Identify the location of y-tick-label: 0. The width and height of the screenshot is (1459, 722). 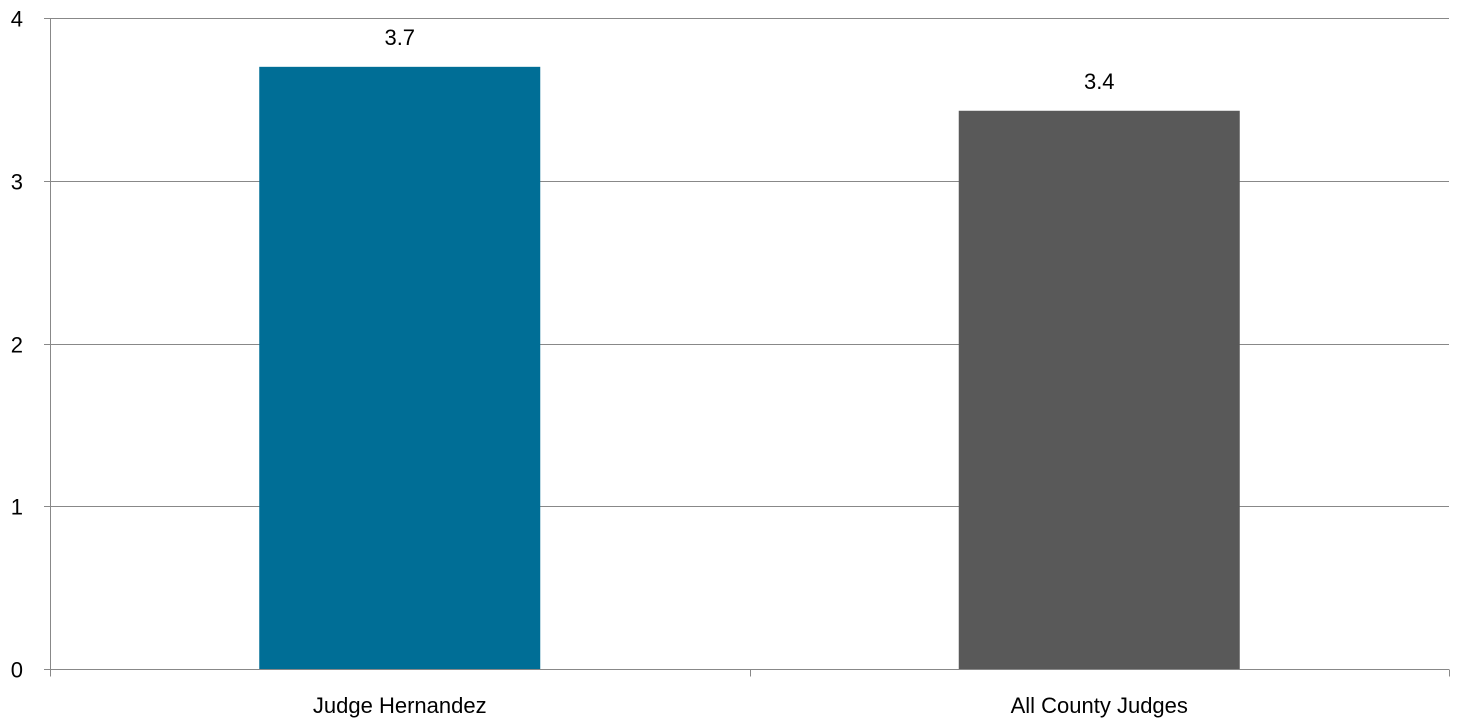
(17, 670).